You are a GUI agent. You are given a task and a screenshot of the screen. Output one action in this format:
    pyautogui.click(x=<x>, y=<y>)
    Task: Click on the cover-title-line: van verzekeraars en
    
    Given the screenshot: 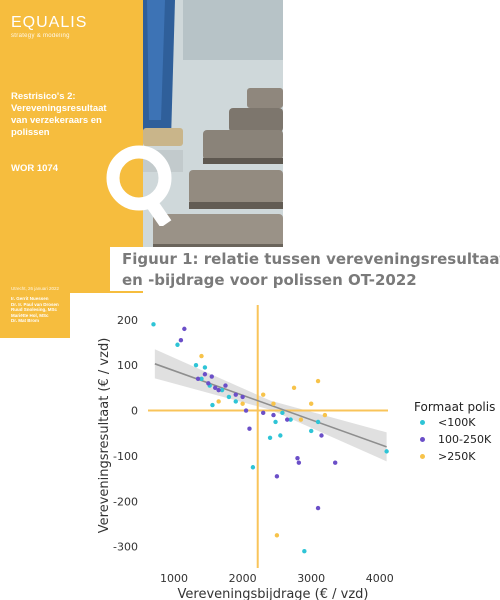 What is the action you would take?
    pyautogui.click(x=56, y=120)
    